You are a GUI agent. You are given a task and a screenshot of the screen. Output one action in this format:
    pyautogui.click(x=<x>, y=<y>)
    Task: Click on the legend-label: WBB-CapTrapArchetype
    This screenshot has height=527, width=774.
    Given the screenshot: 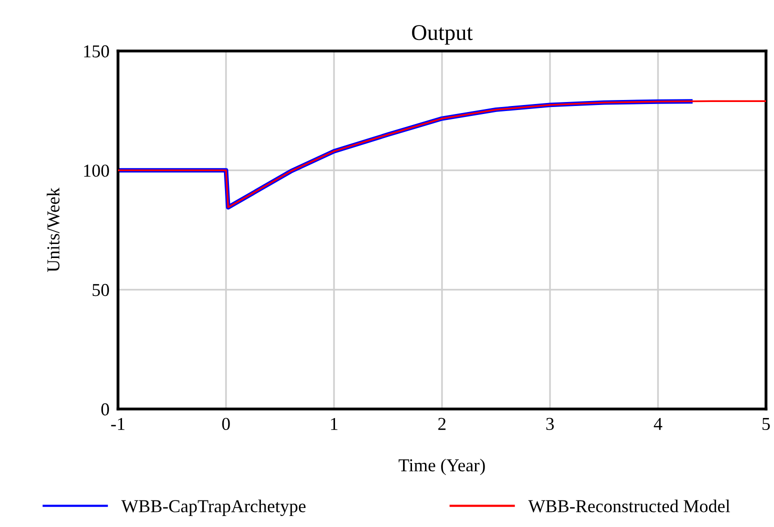 What is the action you would take?
    pyautogui.click(x=213, y=508)
    